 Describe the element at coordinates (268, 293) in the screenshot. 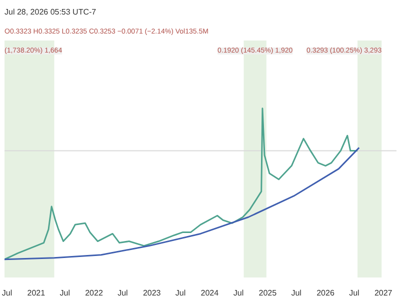

I see `x-tick-label: 2025` at that location.